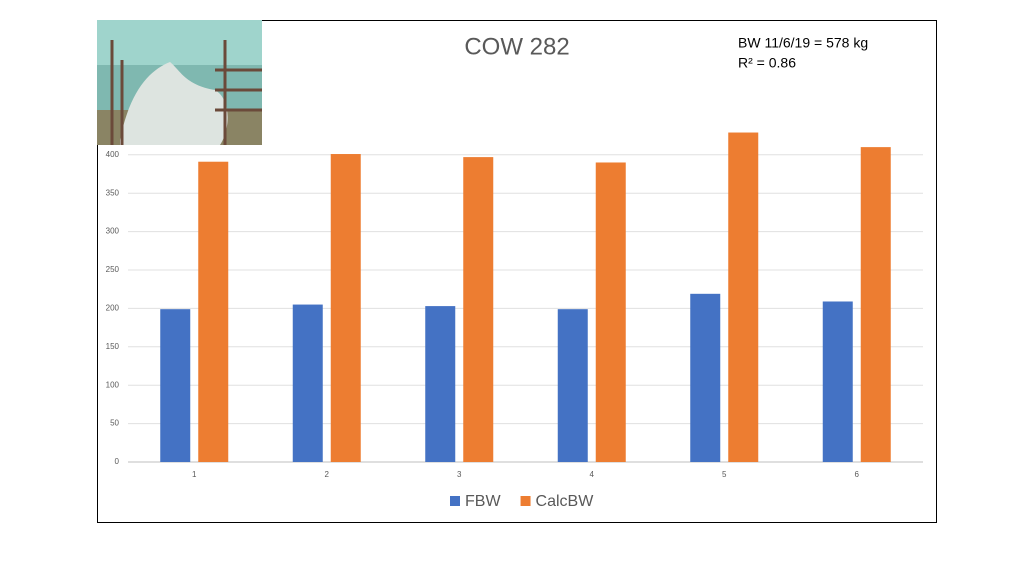 The width and height of the screenshot is (1024, 581). What do you see at coordinates (483, 501) in the screenshot?
I see `legend-label: FBW` at bounding box center [483, 501].